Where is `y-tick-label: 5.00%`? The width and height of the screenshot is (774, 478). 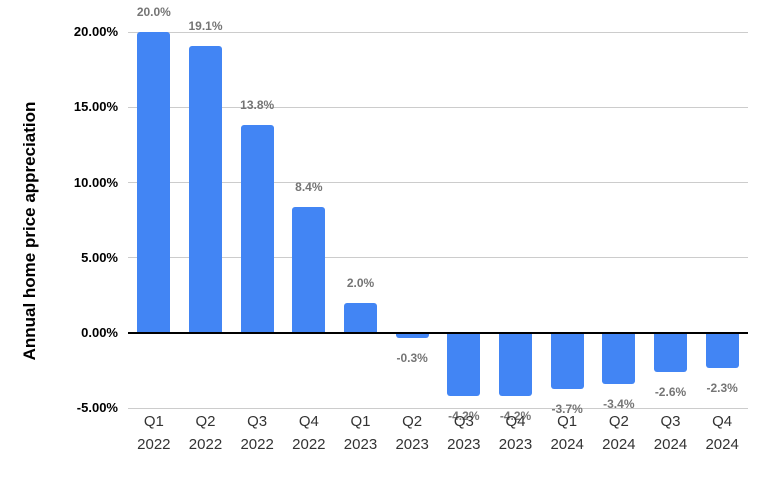
y-tick-label: 5.00% is located at coordinates (99, 257).